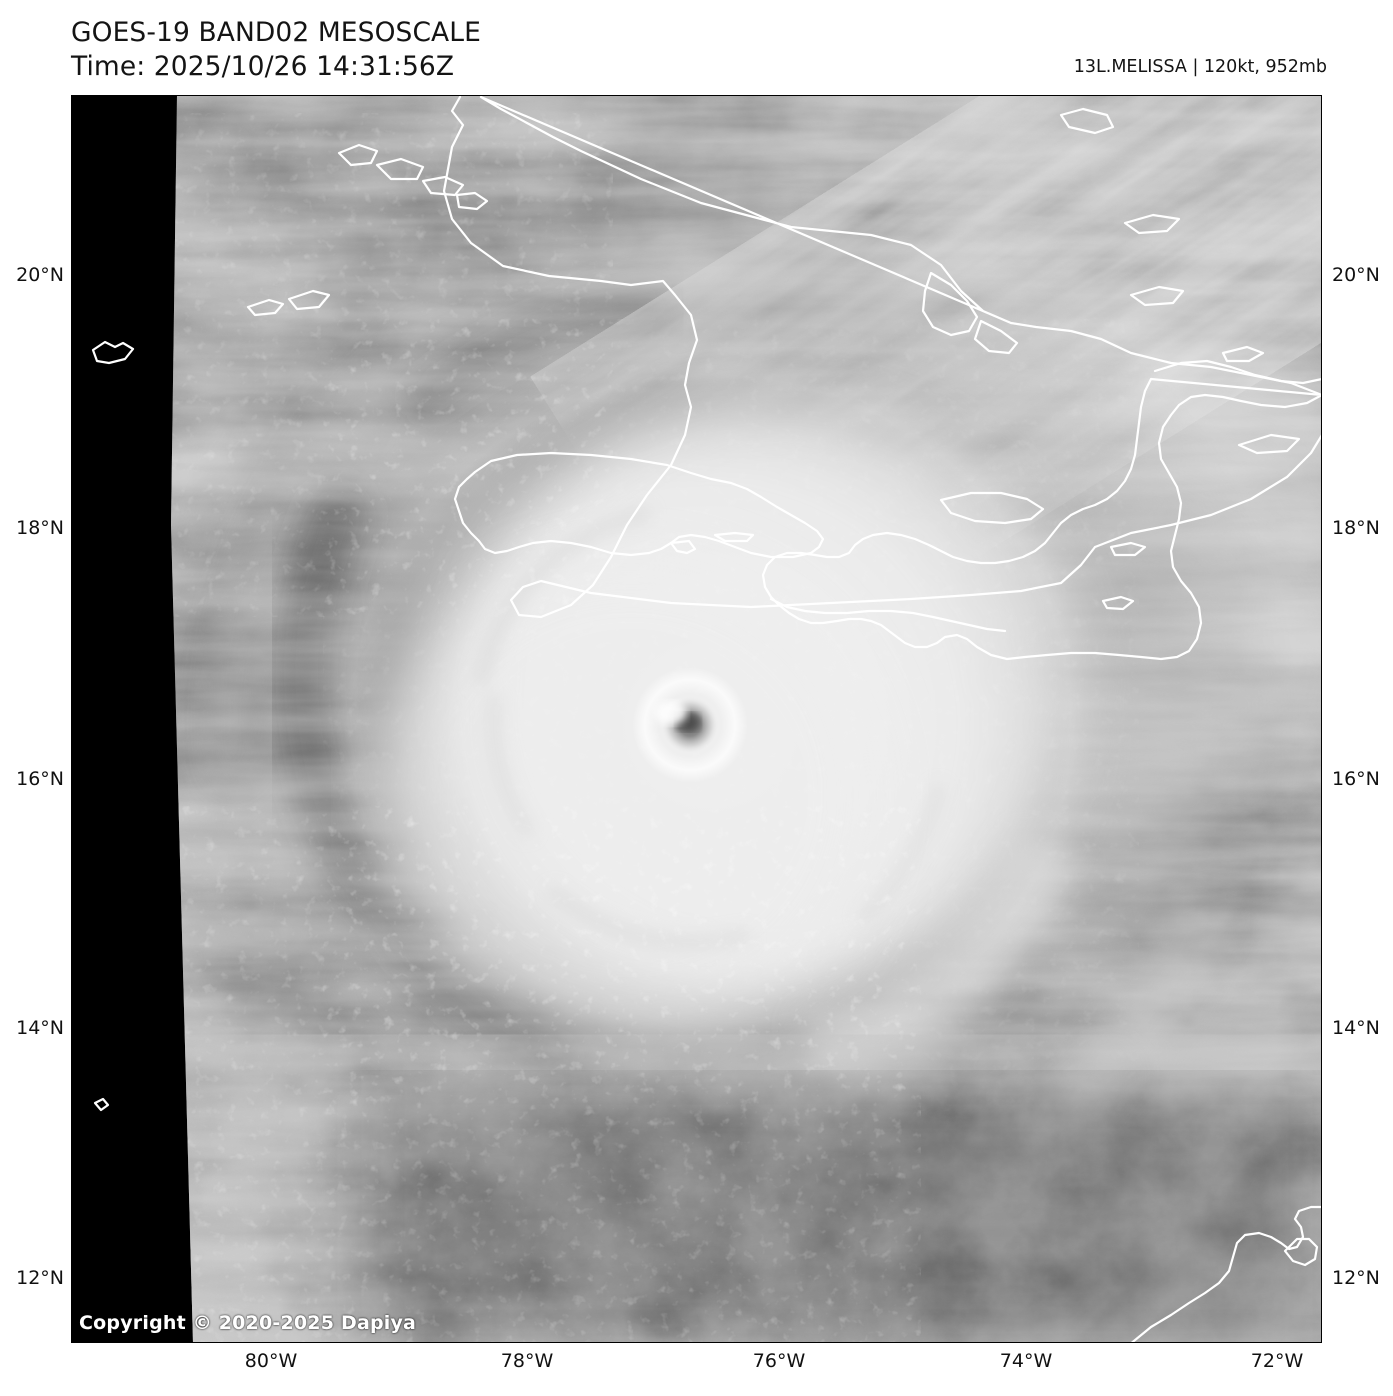  I want to click on lon-tick-label: 80°W, so click(271, 1361).